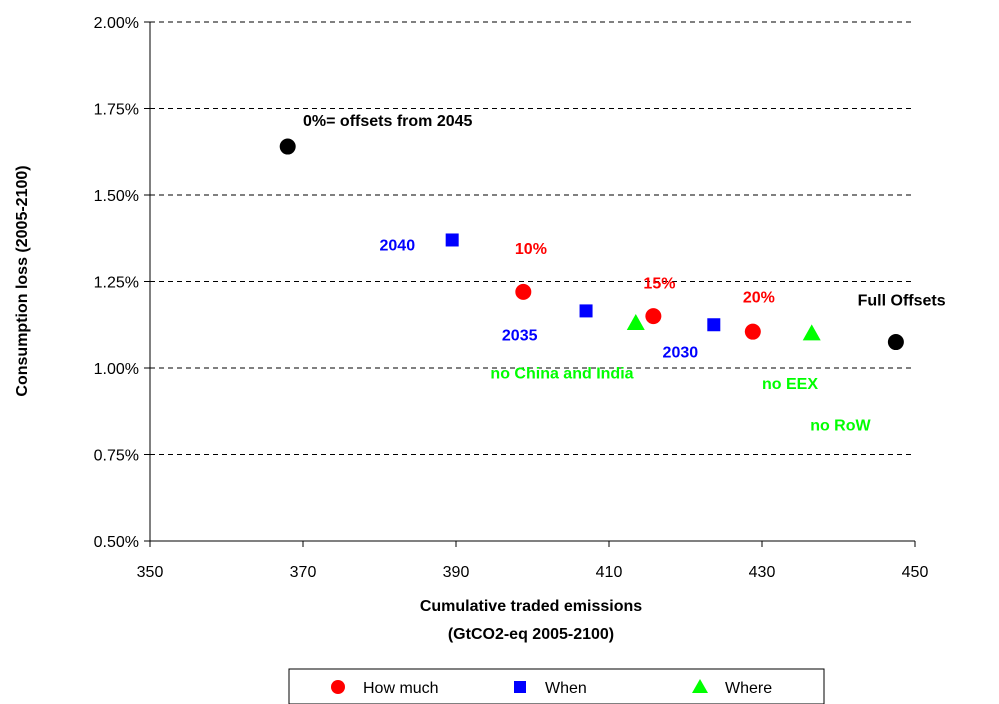  Describe the element at coordinates (116, 283) in the screenshot. I see `y-tick-label: 1.25%` at that location.